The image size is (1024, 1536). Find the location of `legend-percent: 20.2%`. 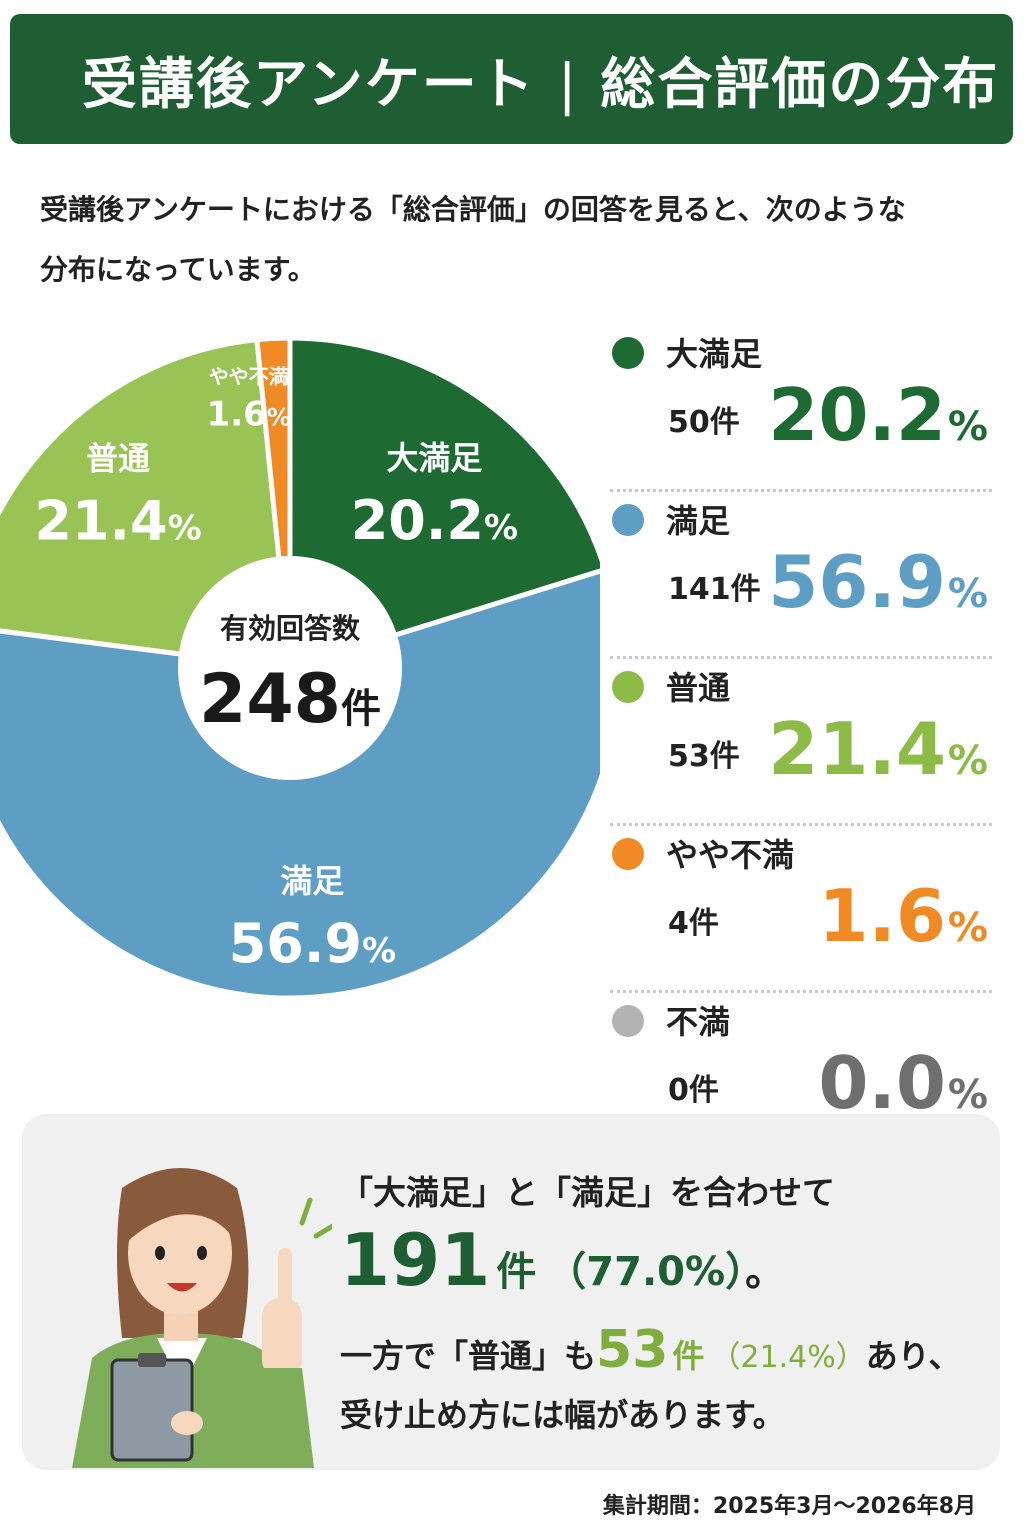

legend-percent: 20.2% is located at coordinates (878, 415).